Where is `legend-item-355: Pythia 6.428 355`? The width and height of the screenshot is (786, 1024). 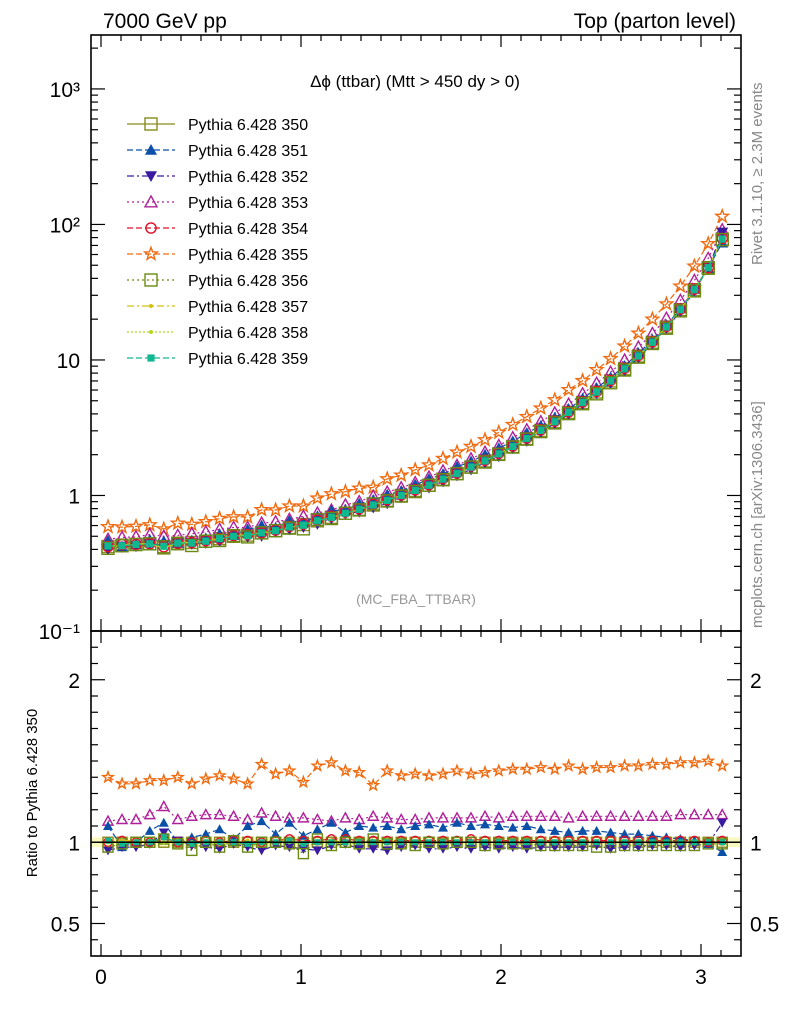 legend-item-355: Pythia 6.428 355 is located at coordinates (217, 254).